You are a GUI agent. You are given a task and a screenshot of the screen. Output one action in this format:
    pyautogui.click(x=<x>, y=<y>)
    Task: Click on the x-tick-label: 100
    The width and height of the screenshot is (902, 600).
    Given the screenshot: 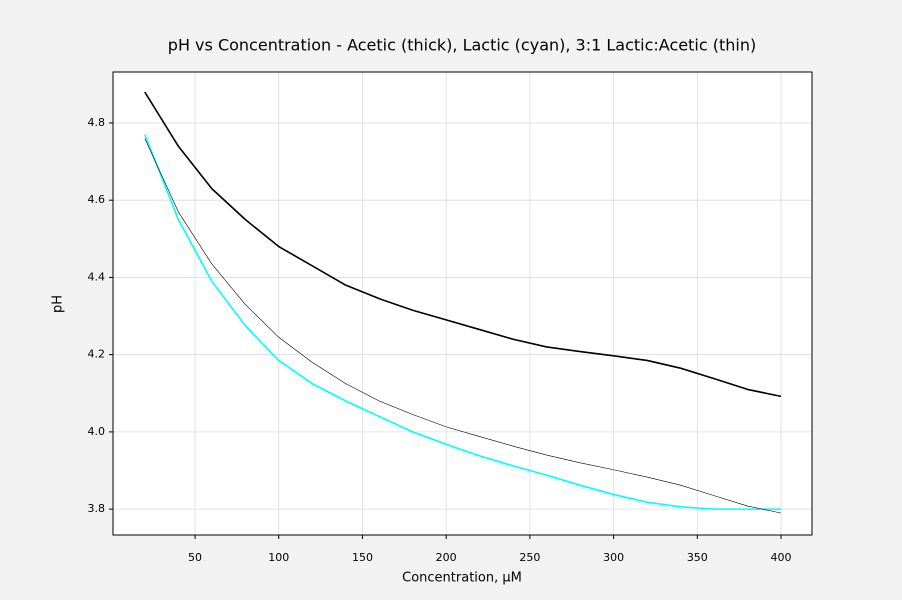 What is the action you would take?
    pyautogui.click(x=278, y=557)
    